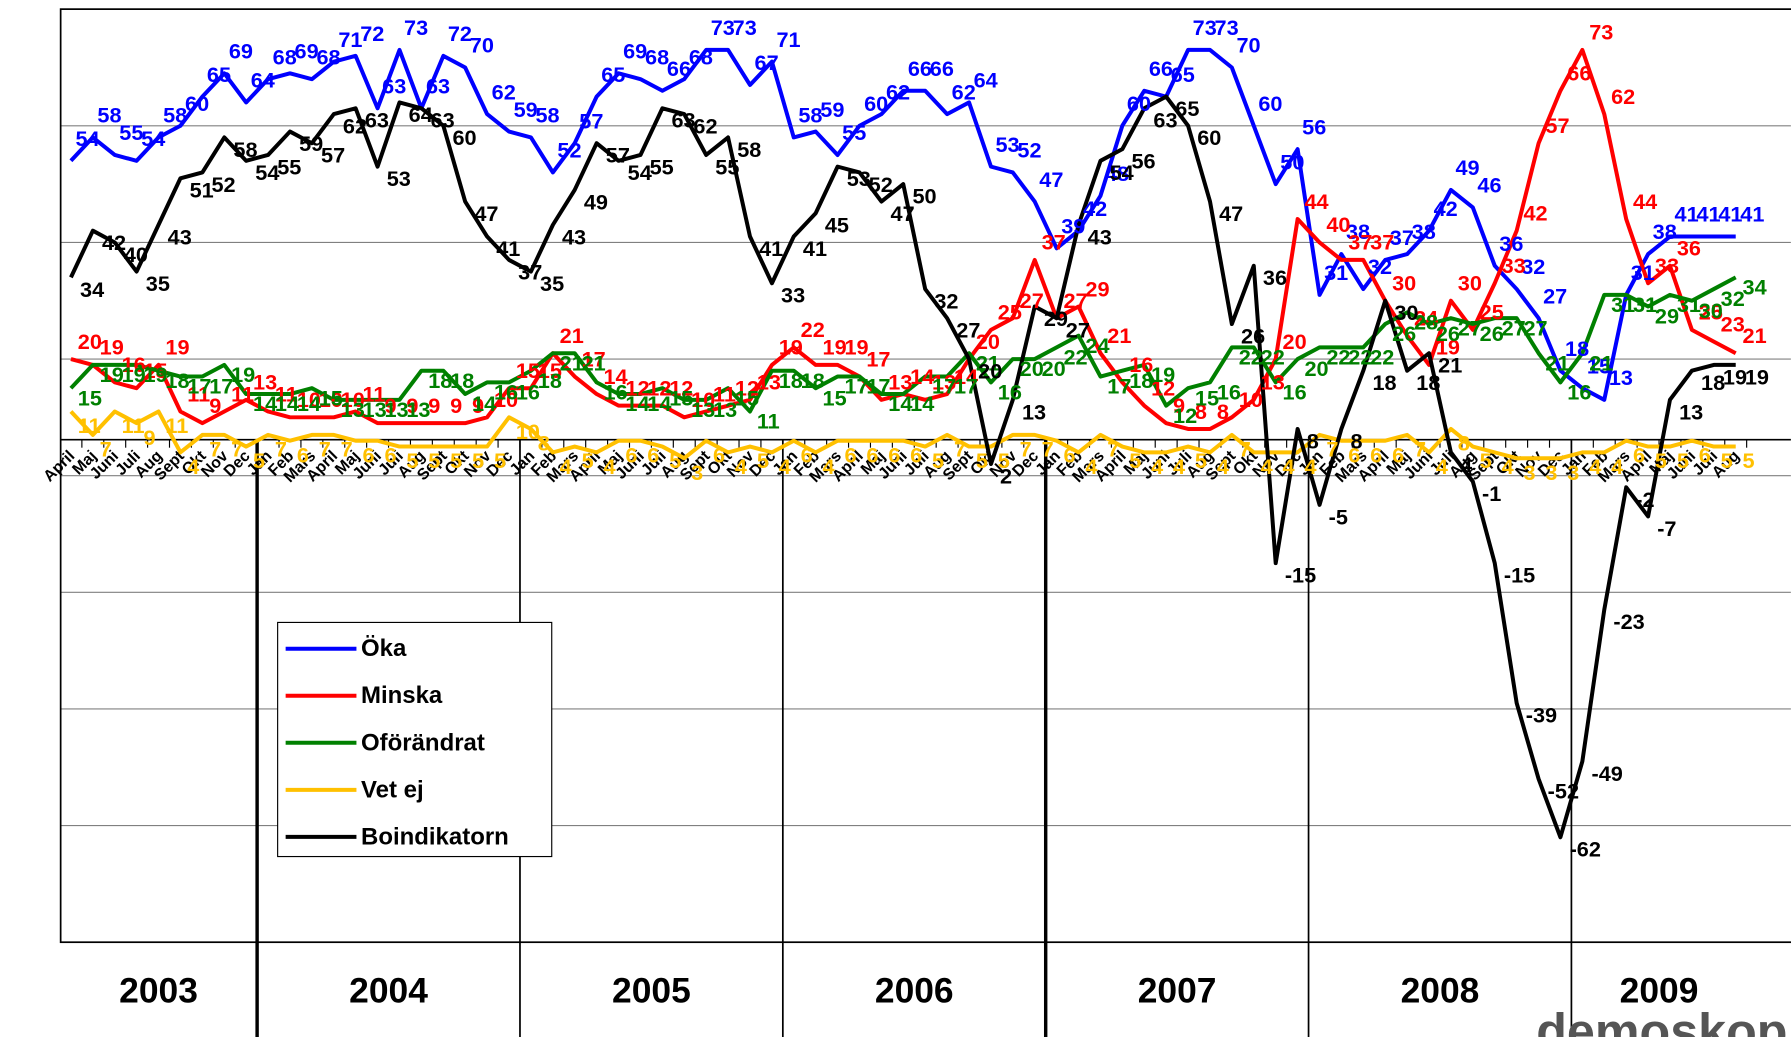 This screenshot has height=1037, width=1791. What do you see at coordinates (1056, 318) in the screenshot?
I see `data-label: 29` at bounding box center [1056, 318].